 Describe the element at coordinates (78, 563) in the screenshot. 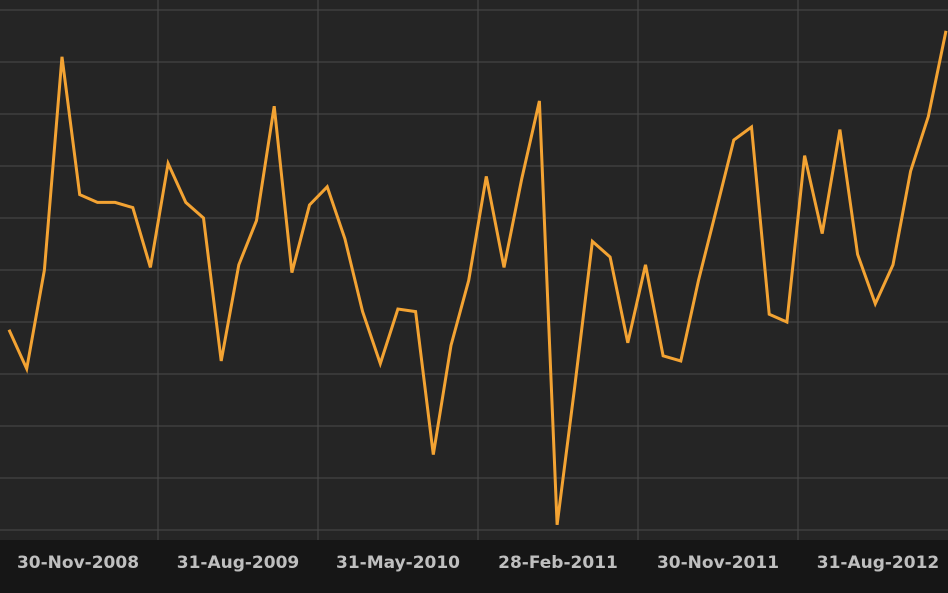

I see `x-tick-label: 30-Nov-2008` at that location.